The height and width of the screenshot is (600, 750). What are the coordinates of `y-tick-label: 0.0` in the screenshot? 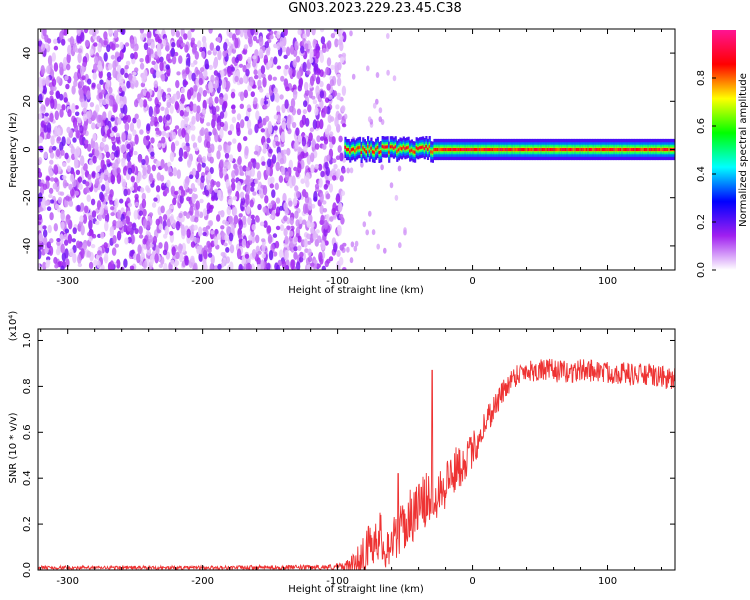 It's located at (27, 570).